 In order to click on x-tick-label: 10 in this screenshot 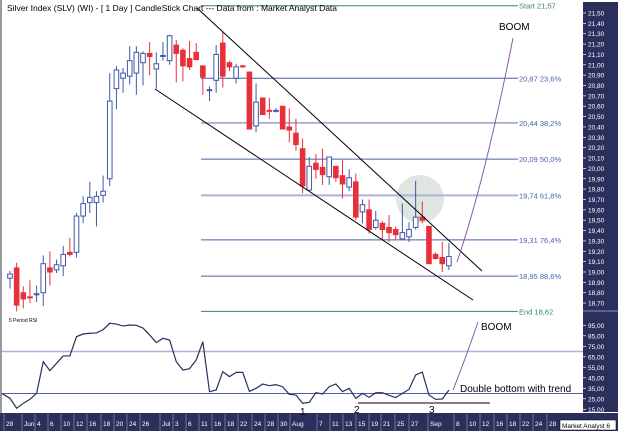, I will do `click(67, 424)`.